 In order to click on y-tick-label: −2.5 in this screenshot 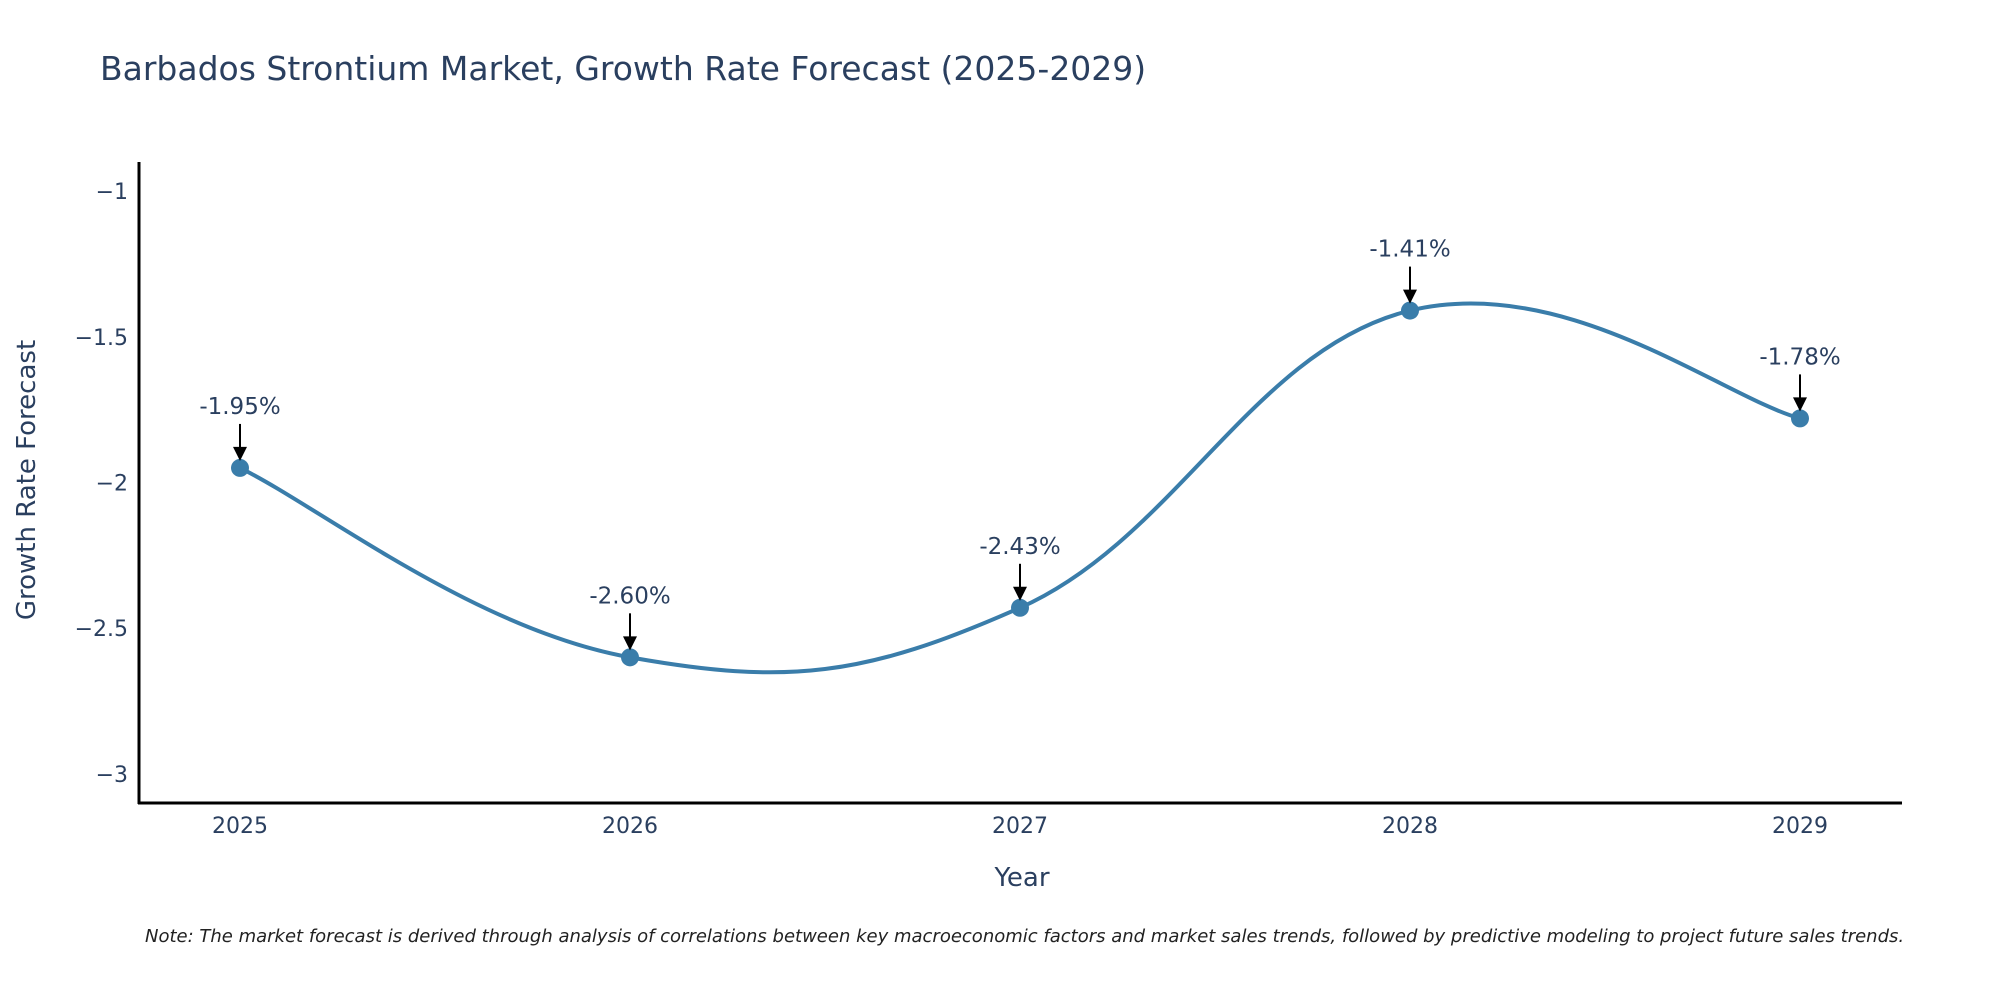, I will do `click(101, 629)`.